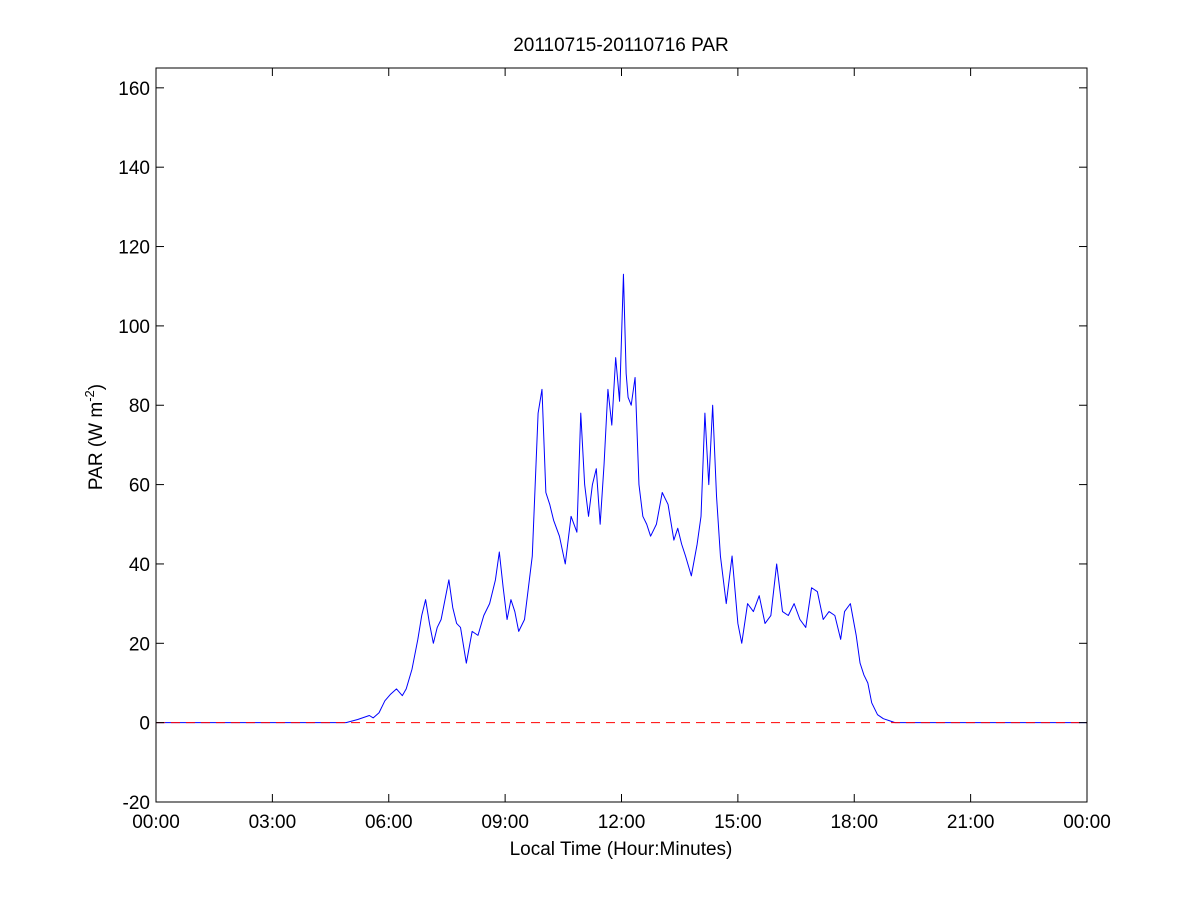  Describe the element at coordinates (854, 822) in the screenshot. I see `x-tick-label: 18:00` at that location.